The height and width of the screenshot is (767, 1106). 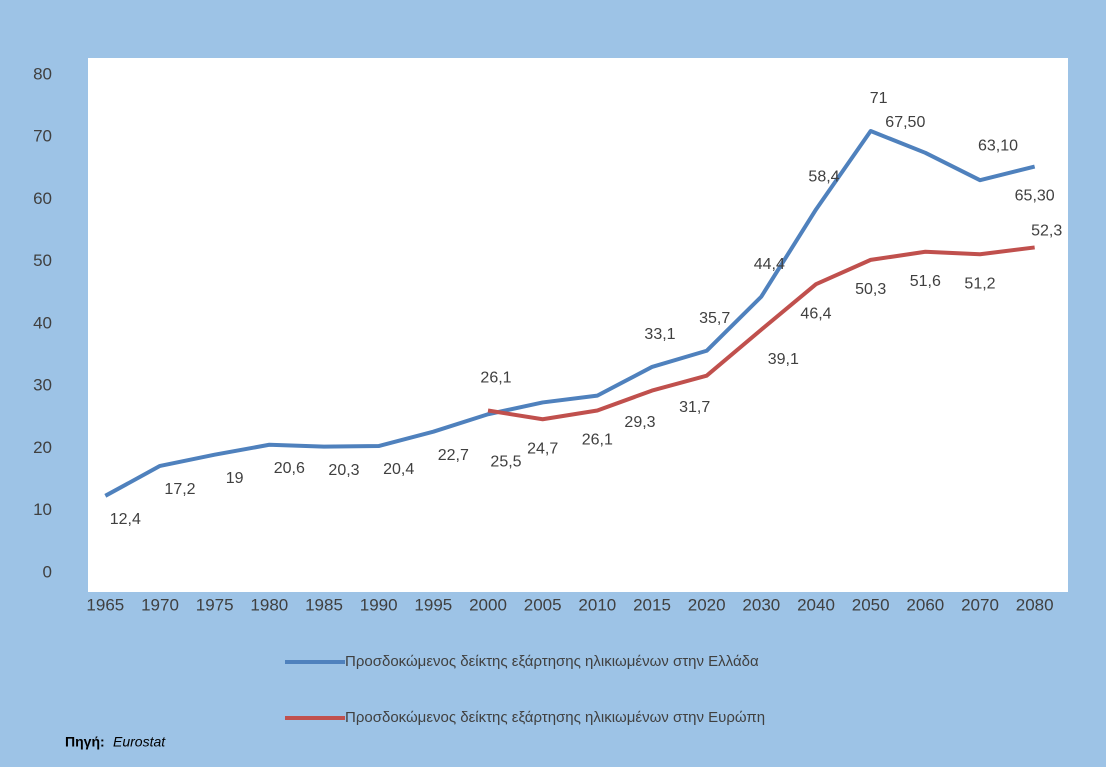 I want to click on y-tick-label: 20, so click(x=42, y=447).